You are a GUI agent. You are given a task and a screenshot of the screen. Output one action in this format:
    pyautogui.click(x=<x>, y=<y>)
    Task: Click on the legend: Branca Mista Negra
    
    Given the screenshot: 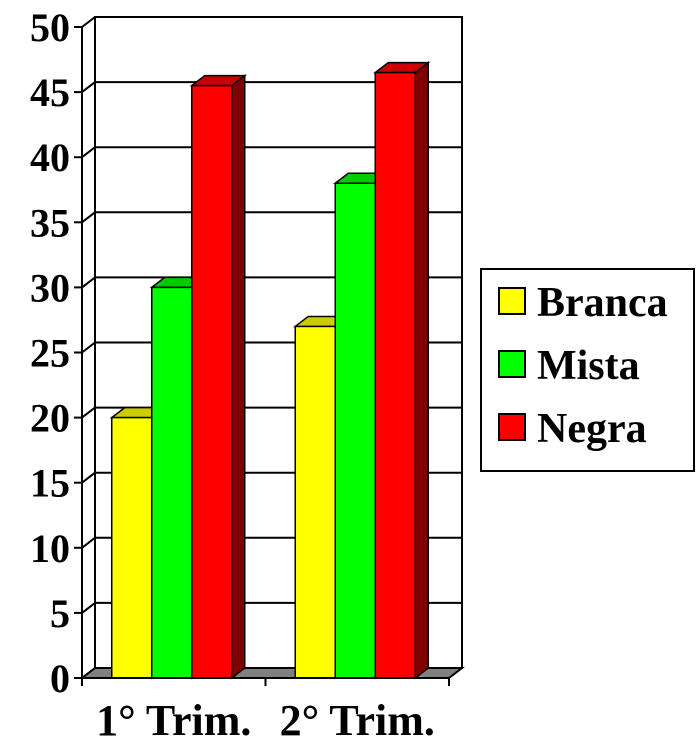 What is the action you would take?
    pyautogui.click(x=587, y=370)
    